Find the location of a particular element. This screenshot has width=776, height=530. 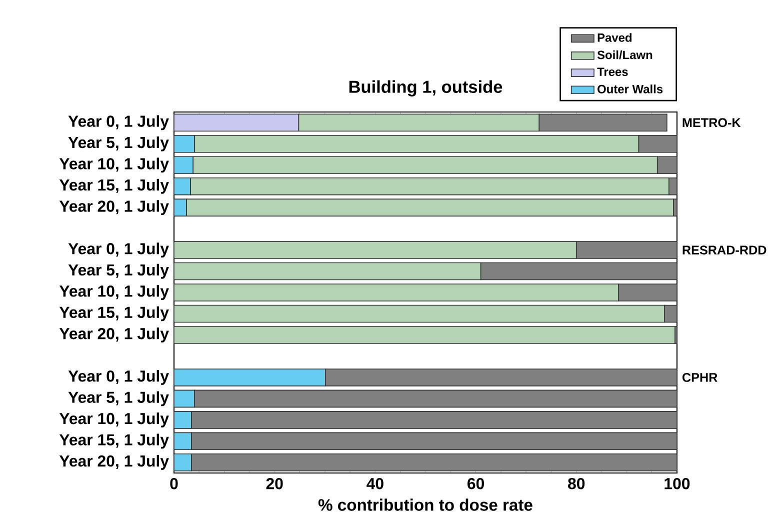

legend-label: Paved is located at coordinates (615, 37).